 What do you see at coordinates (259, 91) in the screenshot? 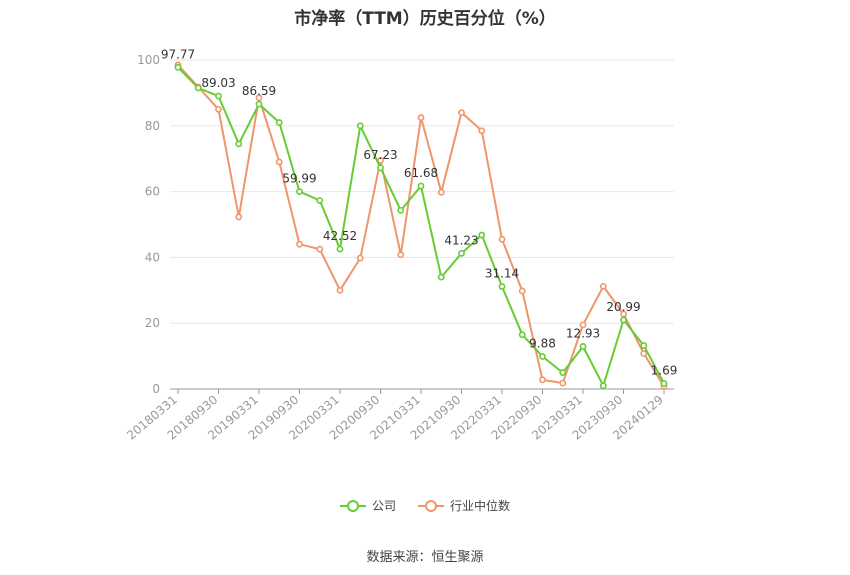
I see `company-data-label: 86.59` at bounding box center [259, 91].